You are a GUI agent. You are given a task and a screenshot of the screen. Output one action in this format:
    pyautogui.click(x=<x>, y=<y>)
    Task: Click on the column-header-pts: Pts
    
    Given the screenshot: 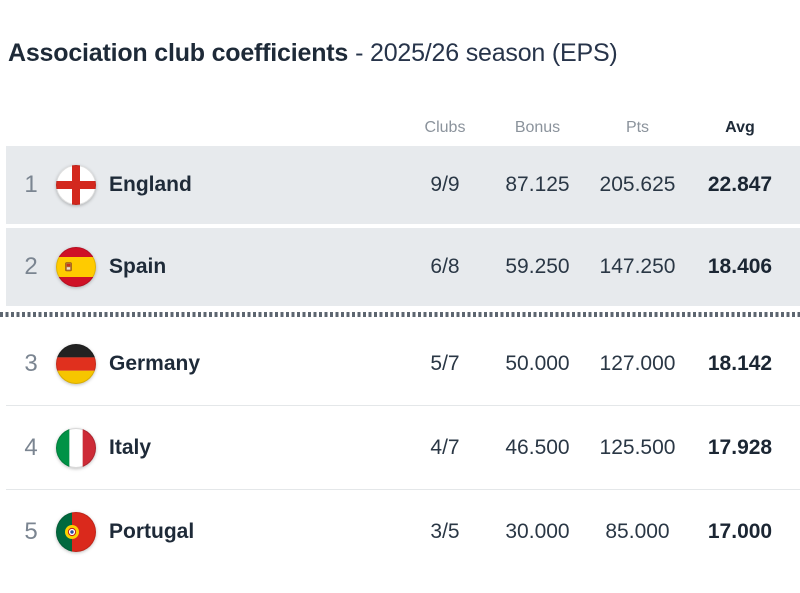 What is the action you would take?
    pyautogui.click(x=637, y=127)
    